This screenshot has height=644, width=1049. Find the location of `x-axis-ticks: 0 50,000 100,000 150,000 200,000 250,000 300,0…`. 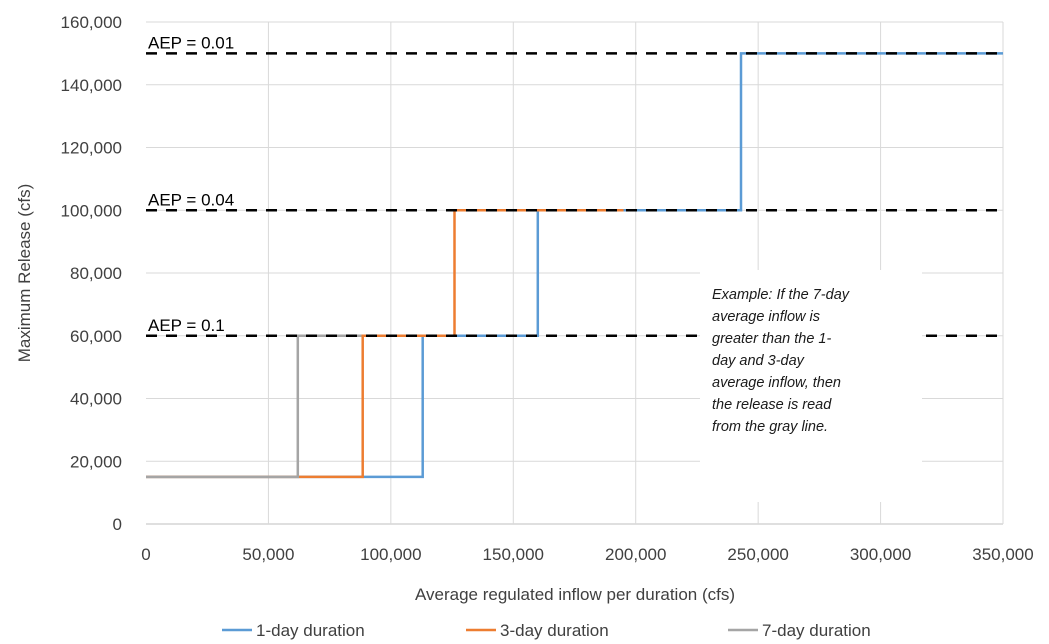

x-axis-ticks: 0 50,000 100,000 150,000 200,000 250,000 300,0… is located at coordinates (587, 554).